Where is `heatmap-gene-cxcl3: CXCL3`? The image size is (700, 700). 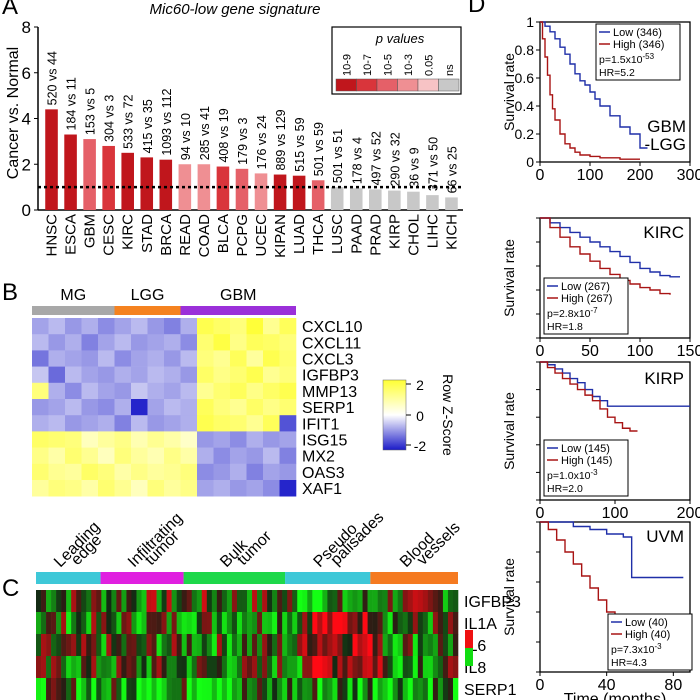 heatmap-gene-cxcl3: CXCL3 is located at coordinates (328, 360).